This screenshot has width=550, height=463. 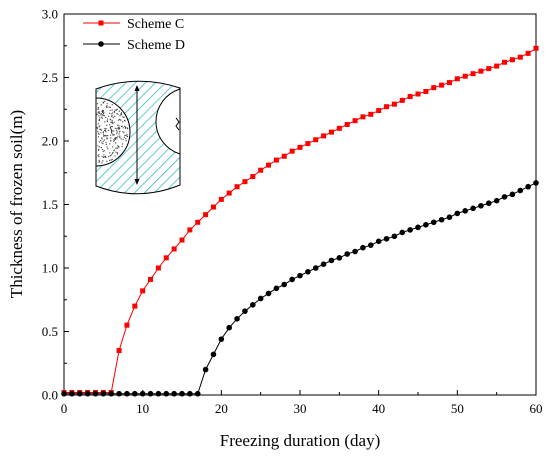 What do you see at coordinates (137, 88) in the screenshot?
I see `arrow-head-top` at bounding box center [137, 88].